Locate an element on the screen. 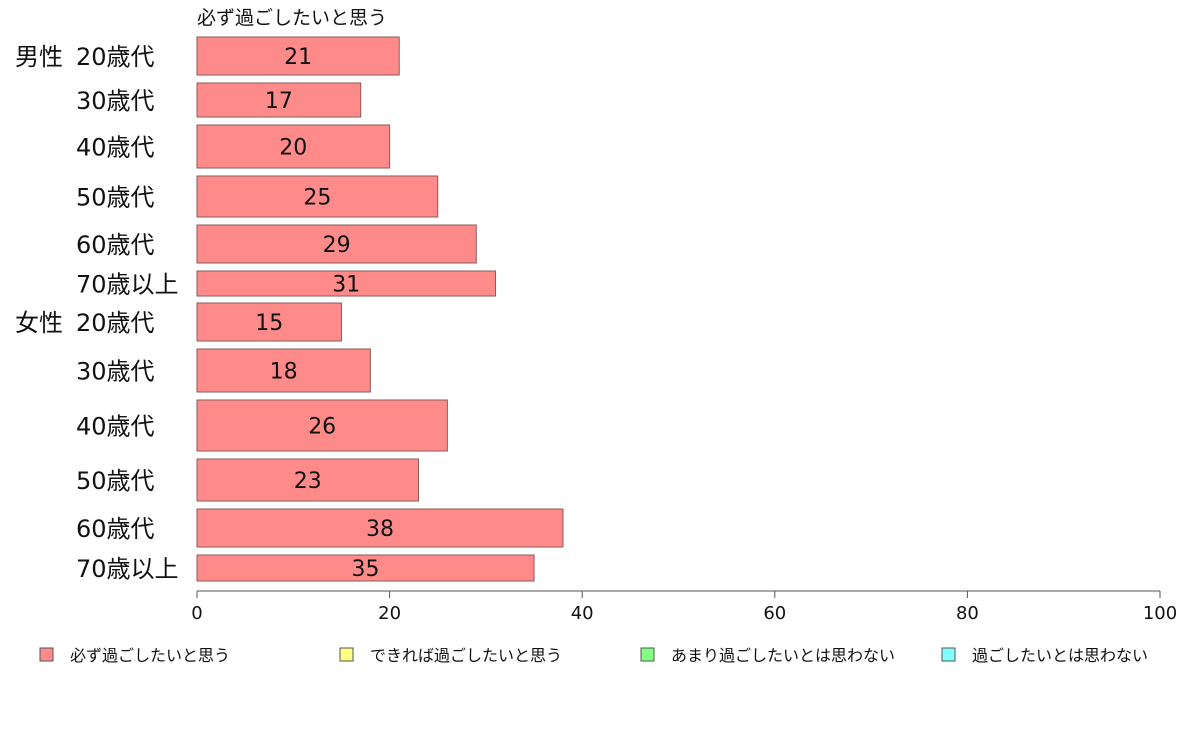 The width and height of the screenshot is (1188, 736). bar-value-label: 29 is located at coordinates (337, 245).